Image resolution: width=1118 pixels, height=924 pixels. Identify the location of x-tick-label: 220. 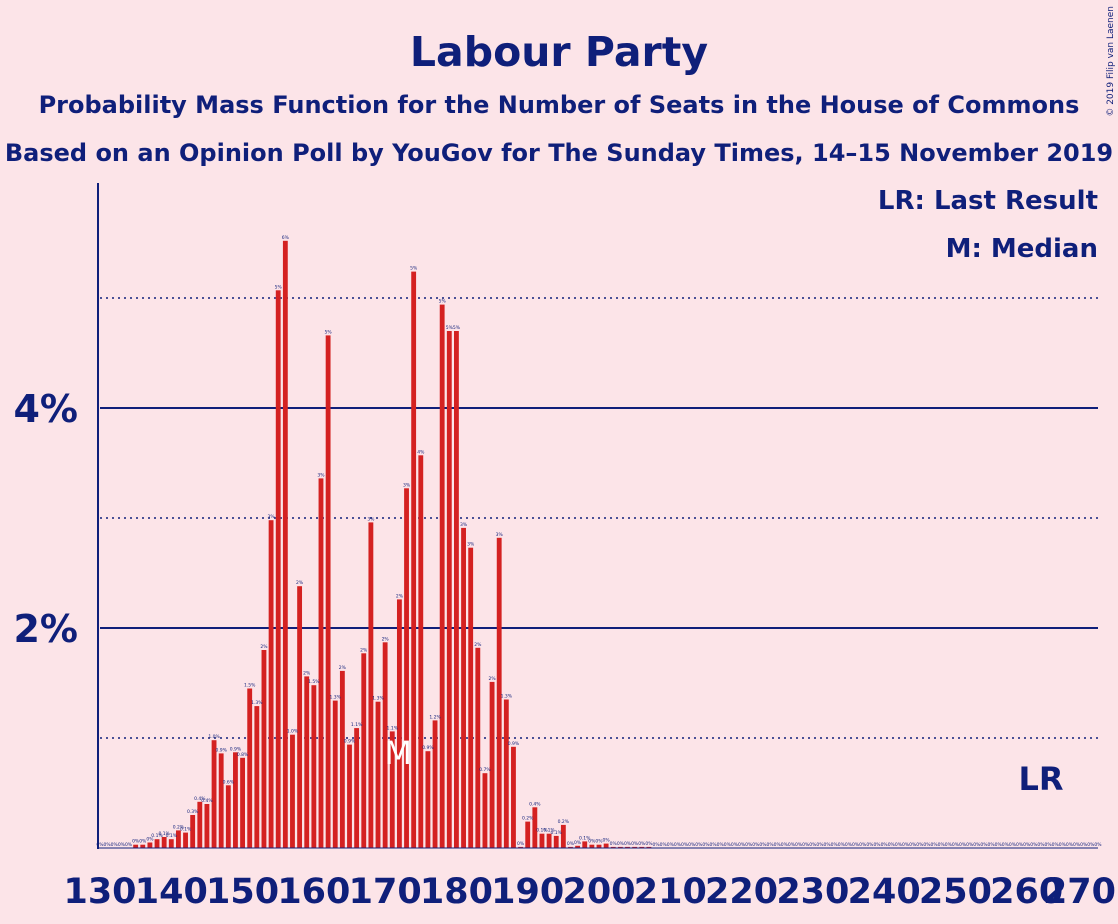
(741, 892).